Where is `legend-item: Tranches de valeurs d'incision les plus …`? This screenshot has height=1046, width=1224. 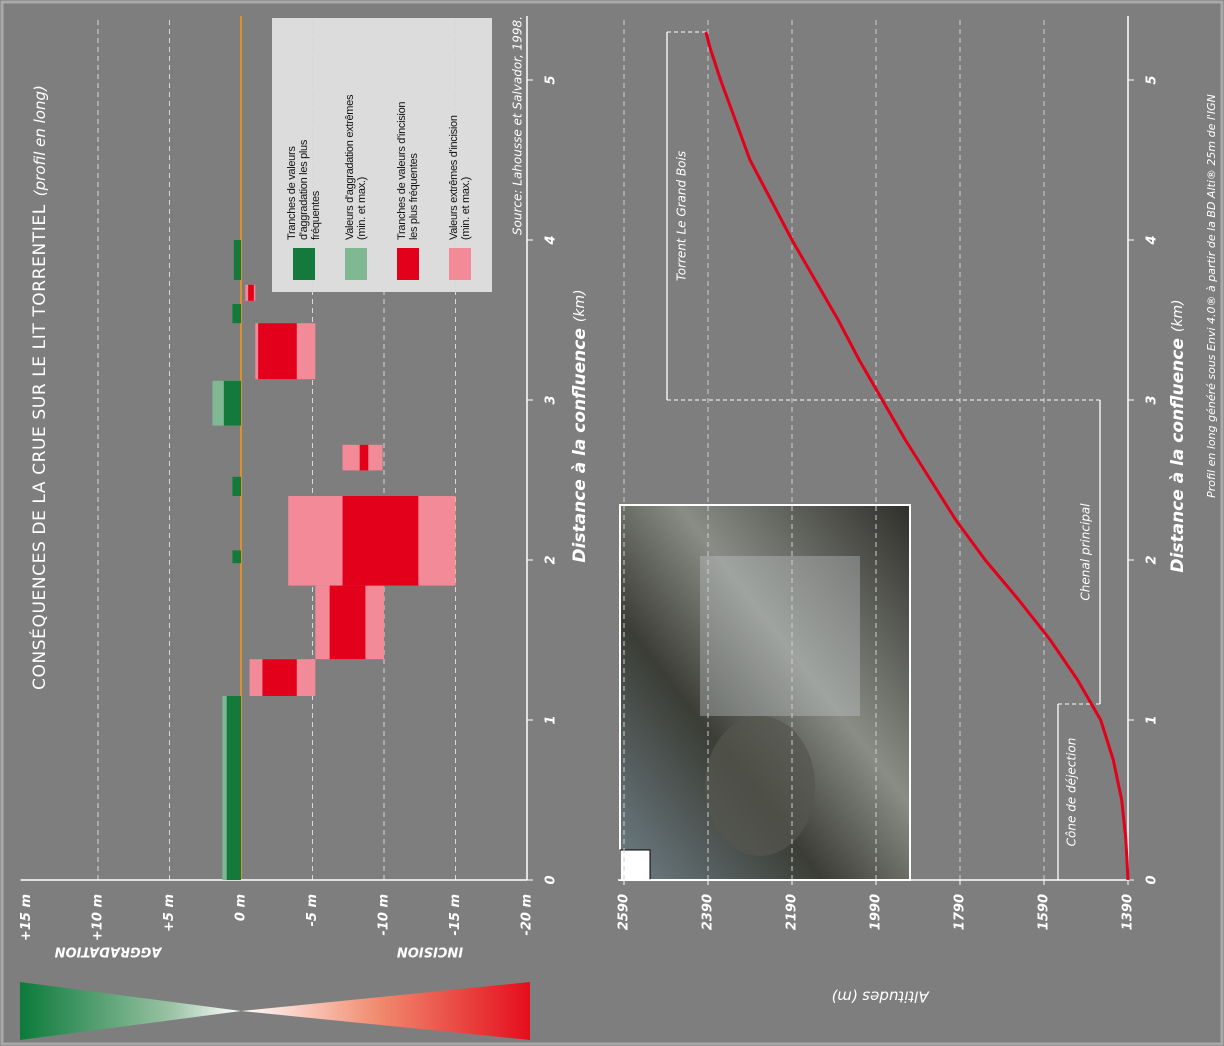 legend-item: Tranches de valeurs d'incision les plus … is located at coordinates (408, 170).